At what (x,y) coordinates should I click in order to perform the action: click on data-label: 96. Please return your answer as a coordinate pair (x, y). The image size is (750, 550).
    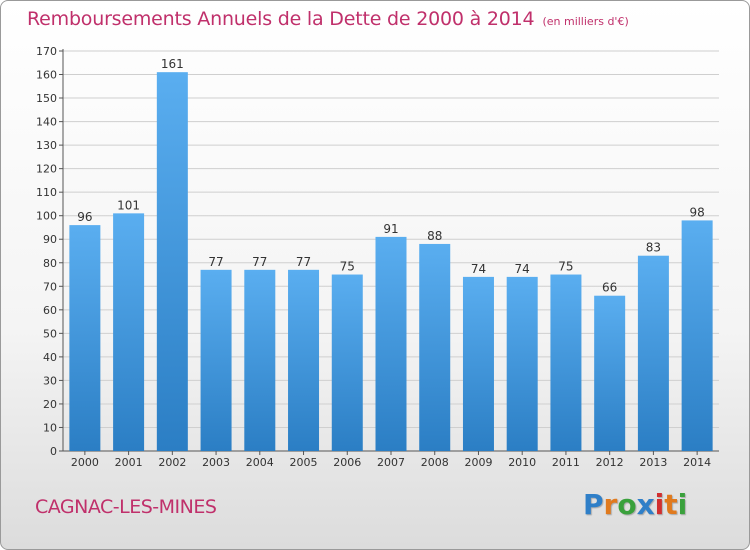
    Looking at the image, I should click on (84, 217).